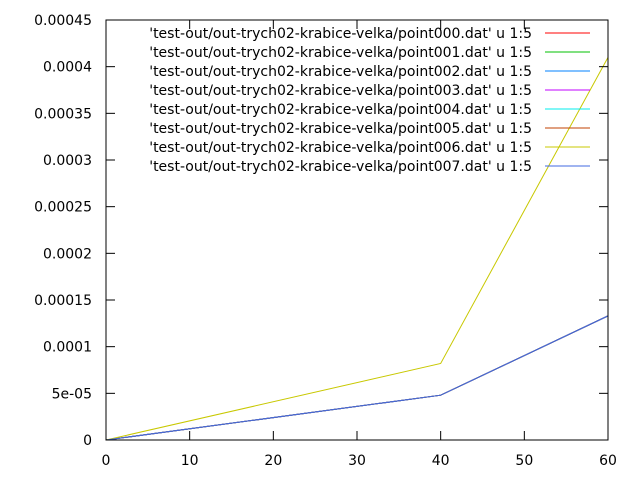  I want to click on y-tick-label: 0.0004, so click(67, 68).